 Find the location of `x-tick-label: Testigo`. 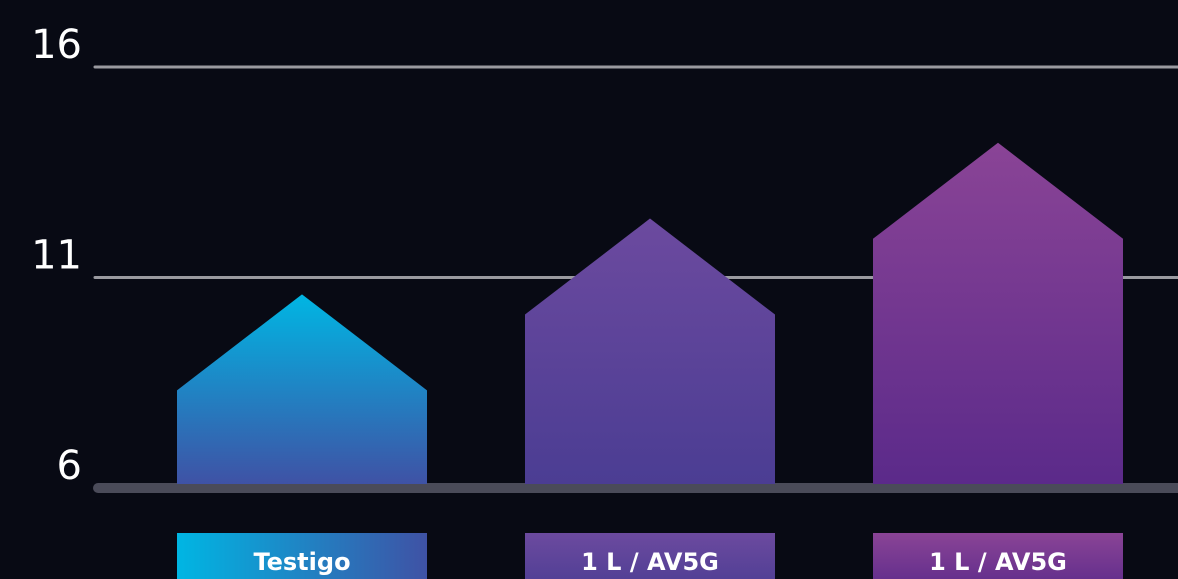

x-tick-label: Testigo is located at coordinates (301, 562).